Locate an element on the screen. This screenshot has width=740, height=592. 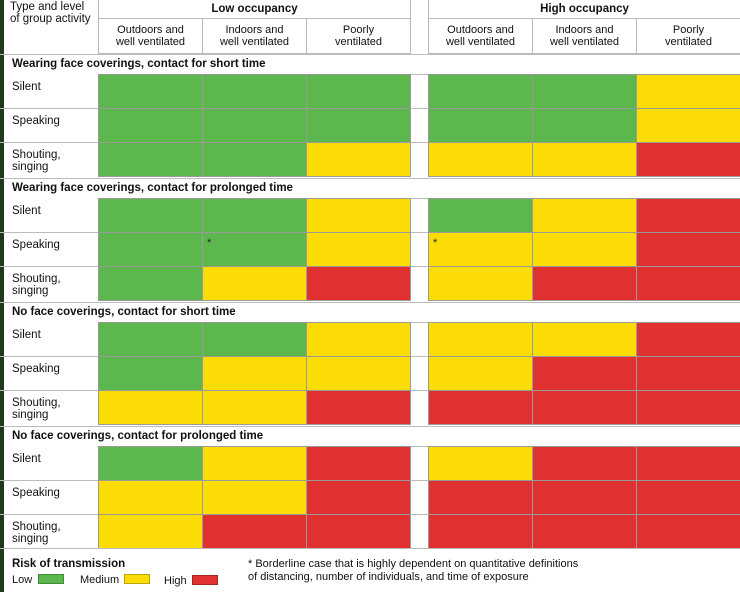
column-header-text-1a: Outdoors and is located at coordinates (150, 30).